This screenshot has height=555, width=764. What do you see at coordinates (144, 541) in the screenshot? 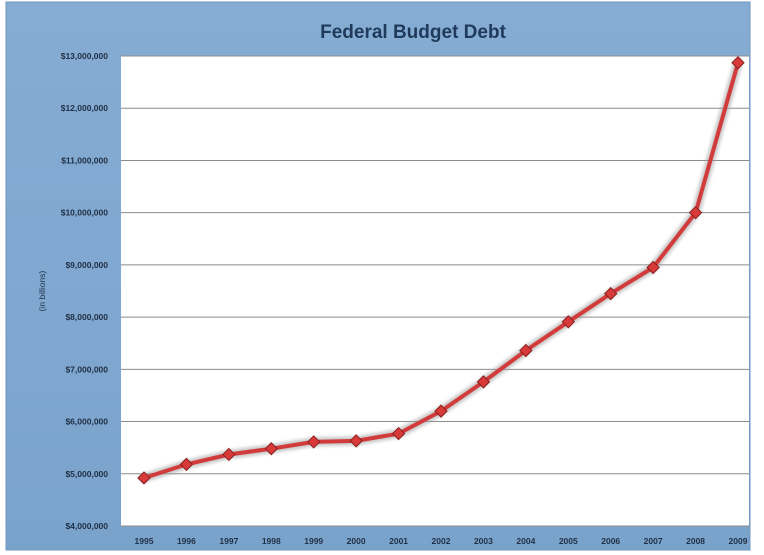
I see `x-tick-label: 1995` at bounding box center [144, 541].